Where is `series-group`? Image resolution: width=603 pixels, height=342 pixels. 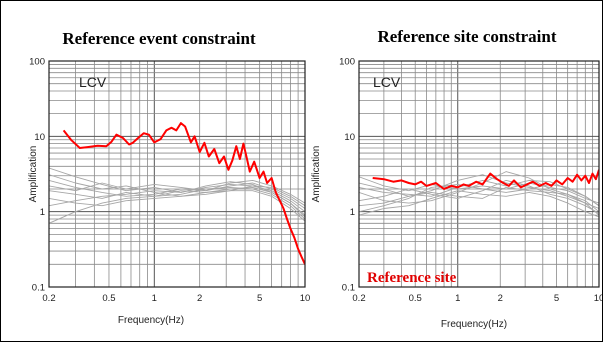
series-group is located at coordinates (479, 193).